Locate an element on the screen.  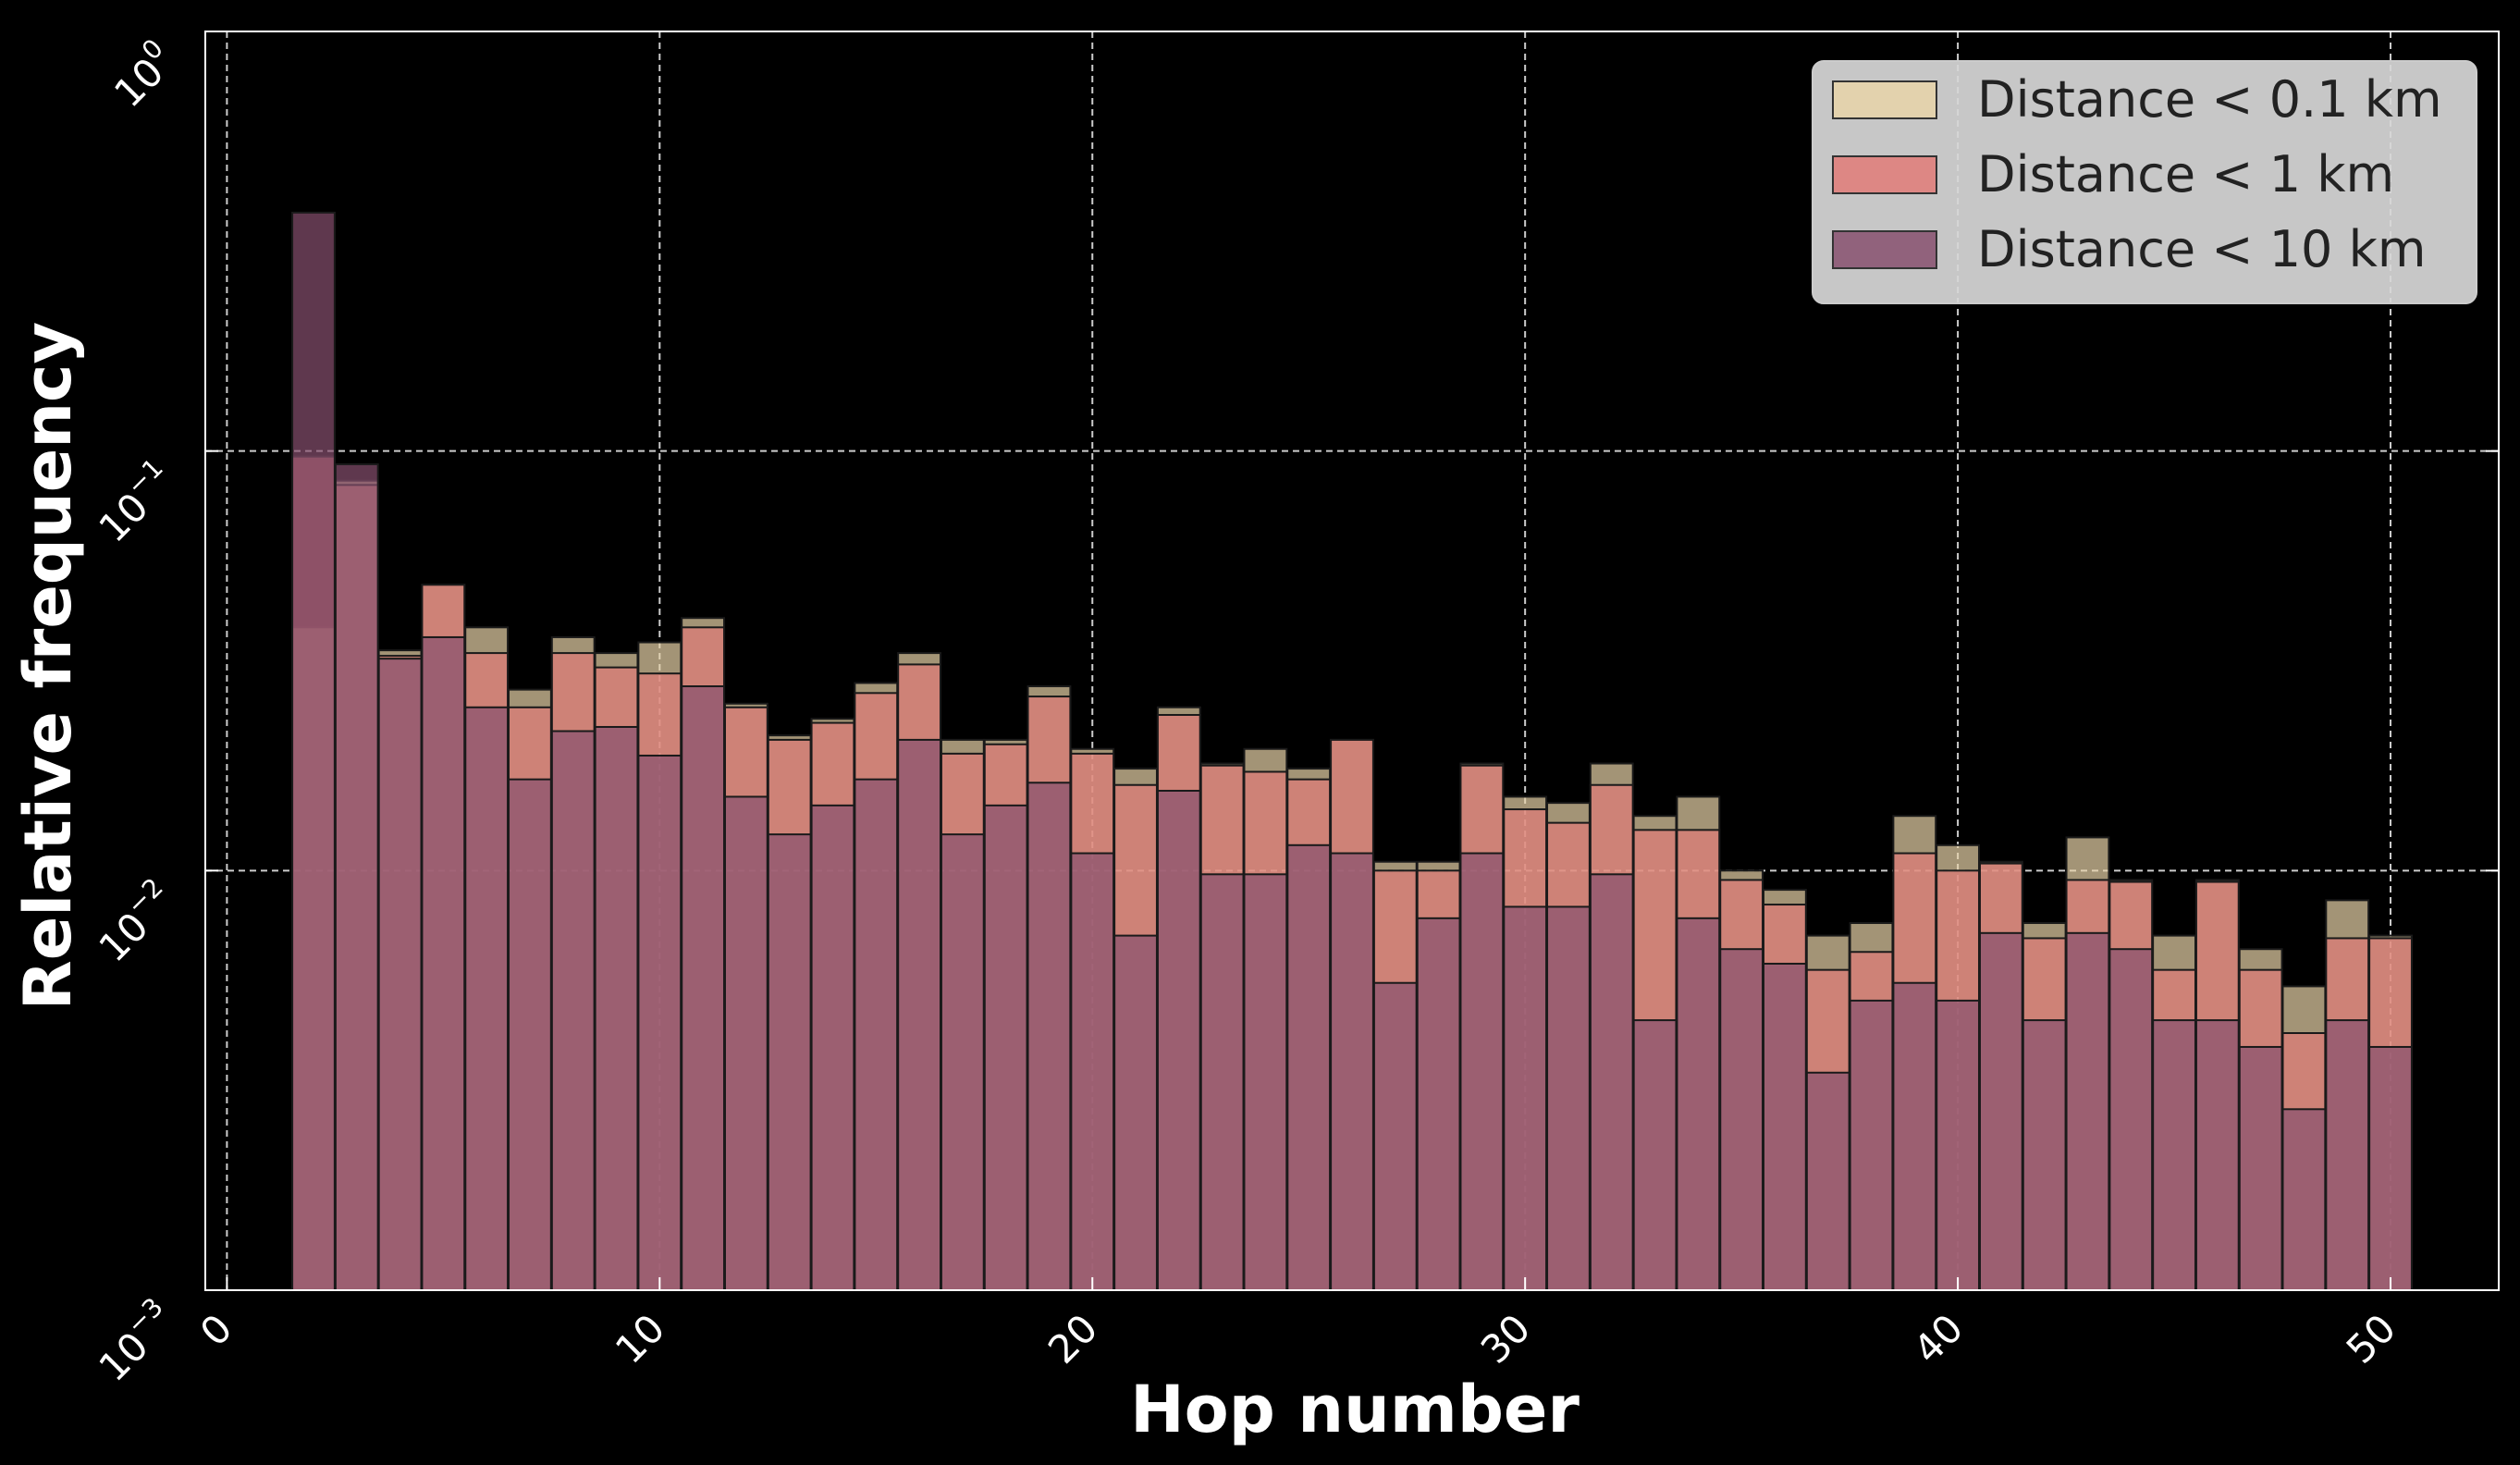
legend-label-3: Distance < 10 km is located at coordinates (2201, 249).